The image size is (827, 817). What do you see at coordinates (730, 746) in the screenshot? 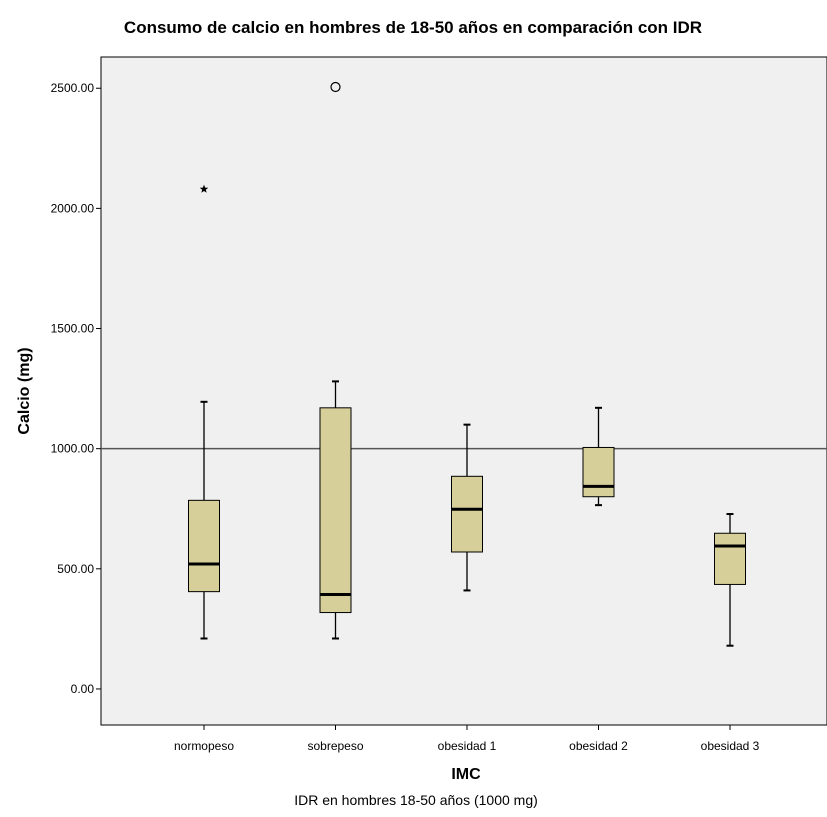
I see `x-tick-label: obesidad 3` at bounding box center [730, 746].